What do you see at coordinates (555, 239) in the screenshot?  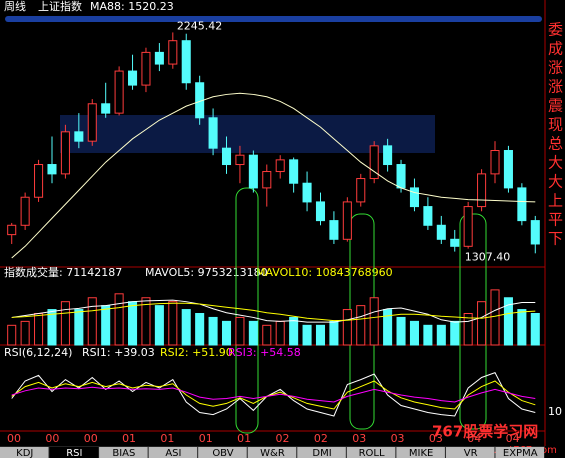 I see `side-label: 下` at bounding box center [555, 239].